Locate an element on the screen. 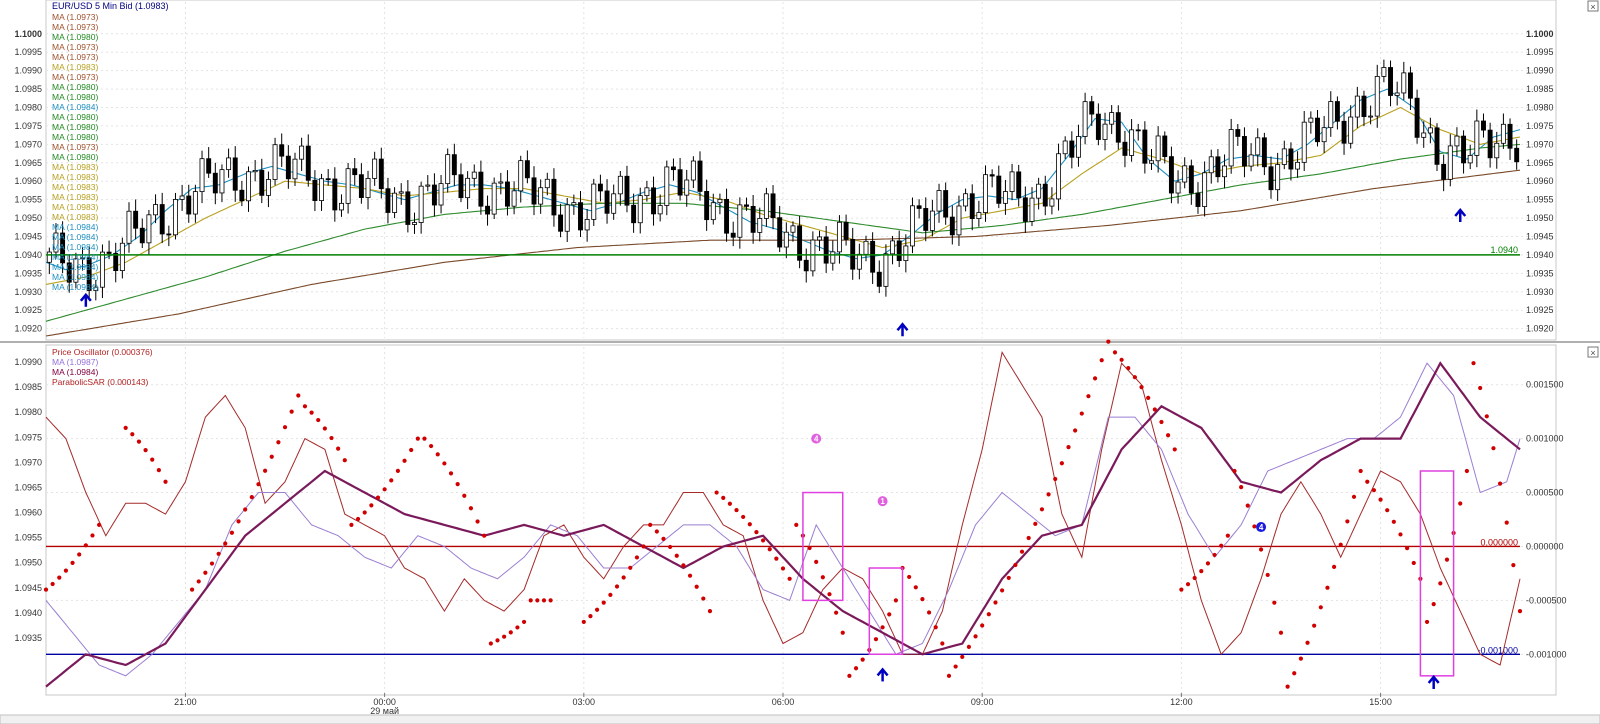 The image size is (1600, 724). close-top-panel-button: × is located at coordinates (1593, 6).